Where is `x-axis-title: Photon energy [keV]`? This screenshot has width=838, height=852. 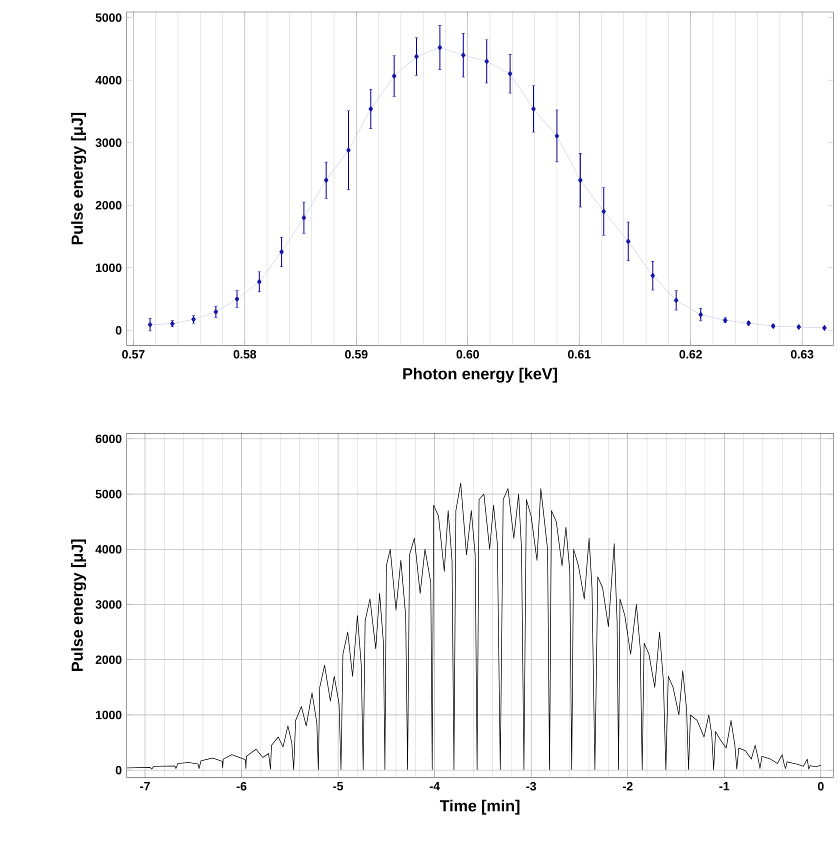
x-axis-title: Photon energy [keV] is located at coordinates (480, 375).